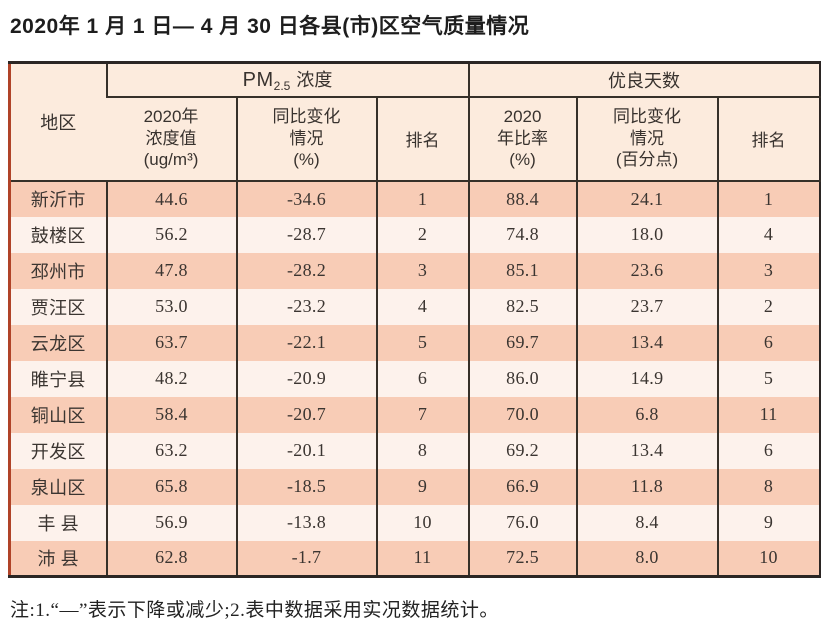 The height and width of the screenshot is (620, 825). What do you see at coordinates (422, 558) in the screenshot?
I see `pm-rank-cell: 11` at bounding box center [422, 558].